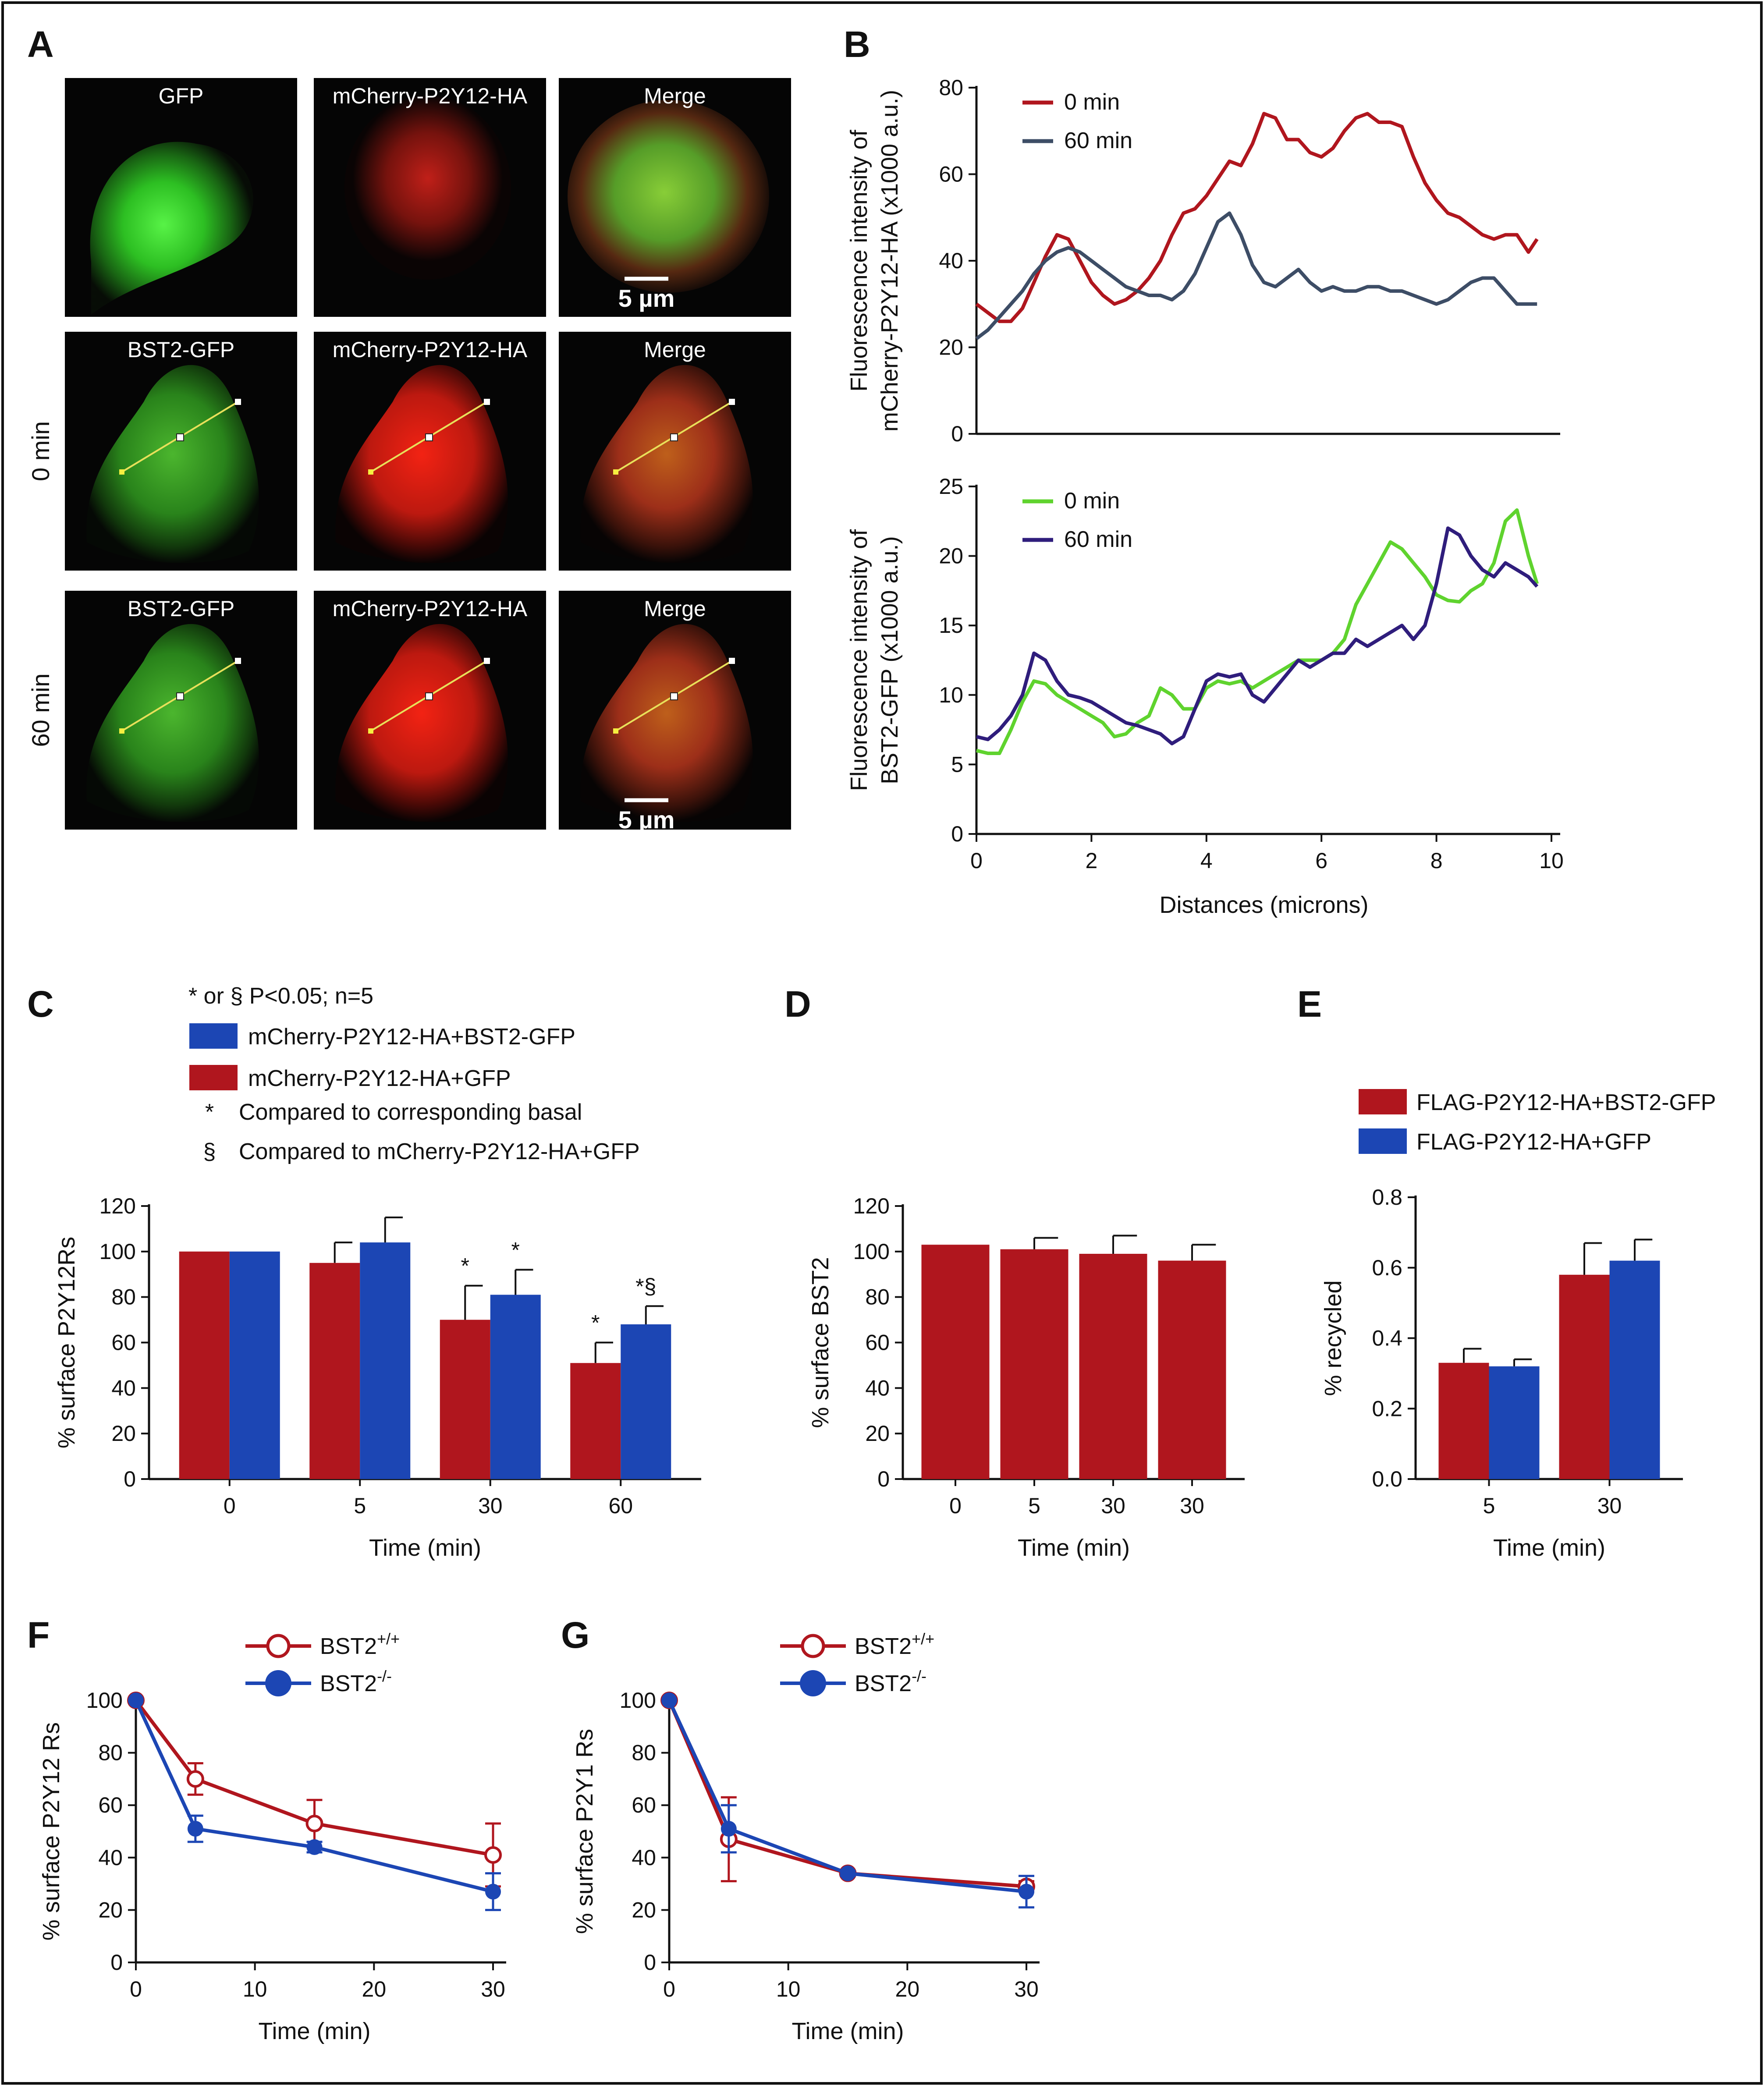  I want to click on y-tick-label: 0.2, so click(1387, 1408).